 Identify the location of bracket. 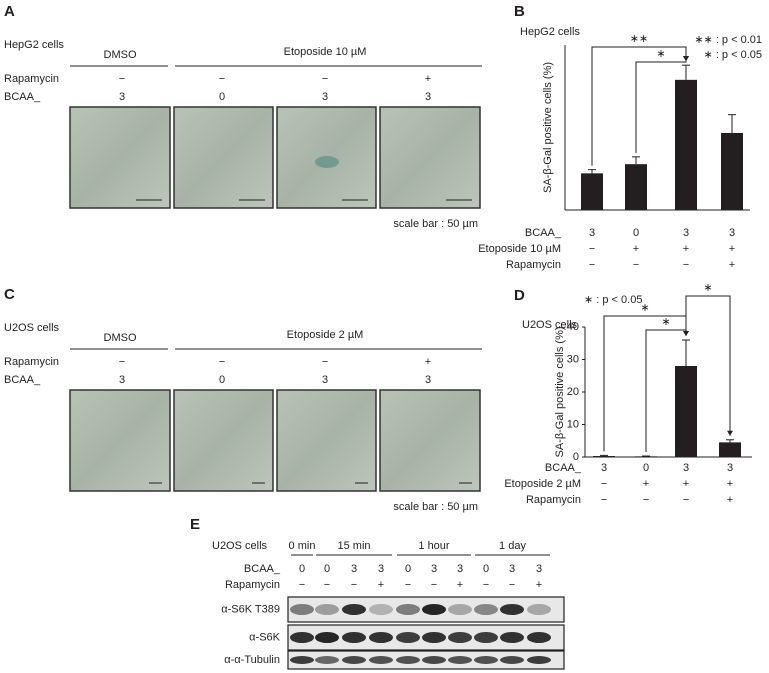
(639, 106).